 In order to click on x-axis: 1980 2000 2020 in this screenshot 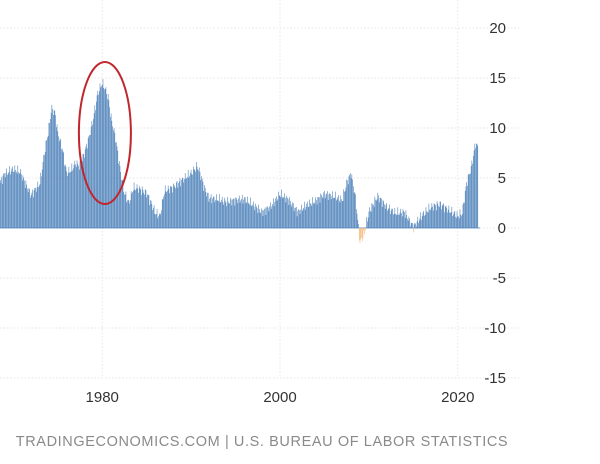, I will do `click(280, 397)`.